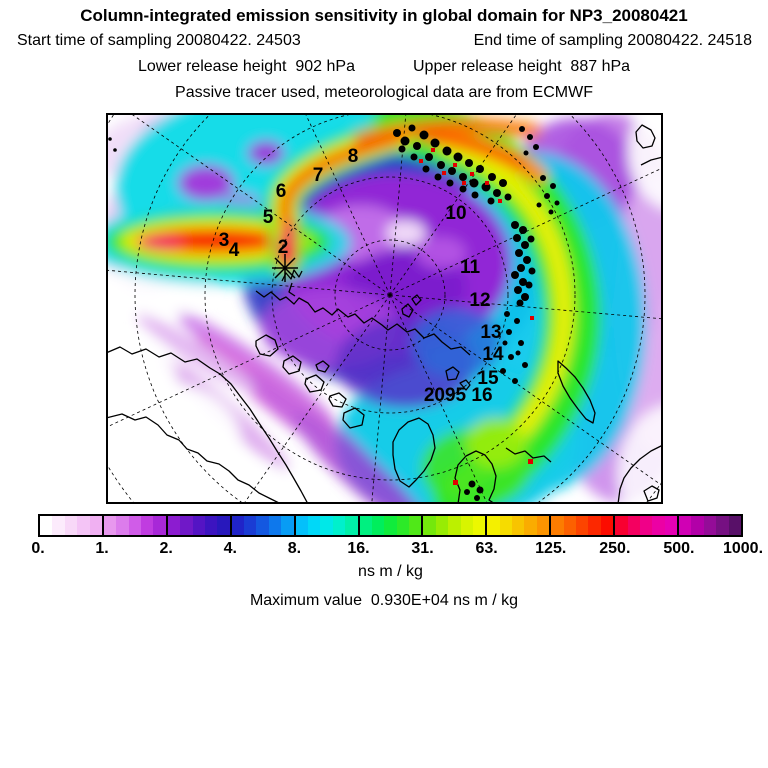  I want to click on track-point-label: 6, so click(281, 191).